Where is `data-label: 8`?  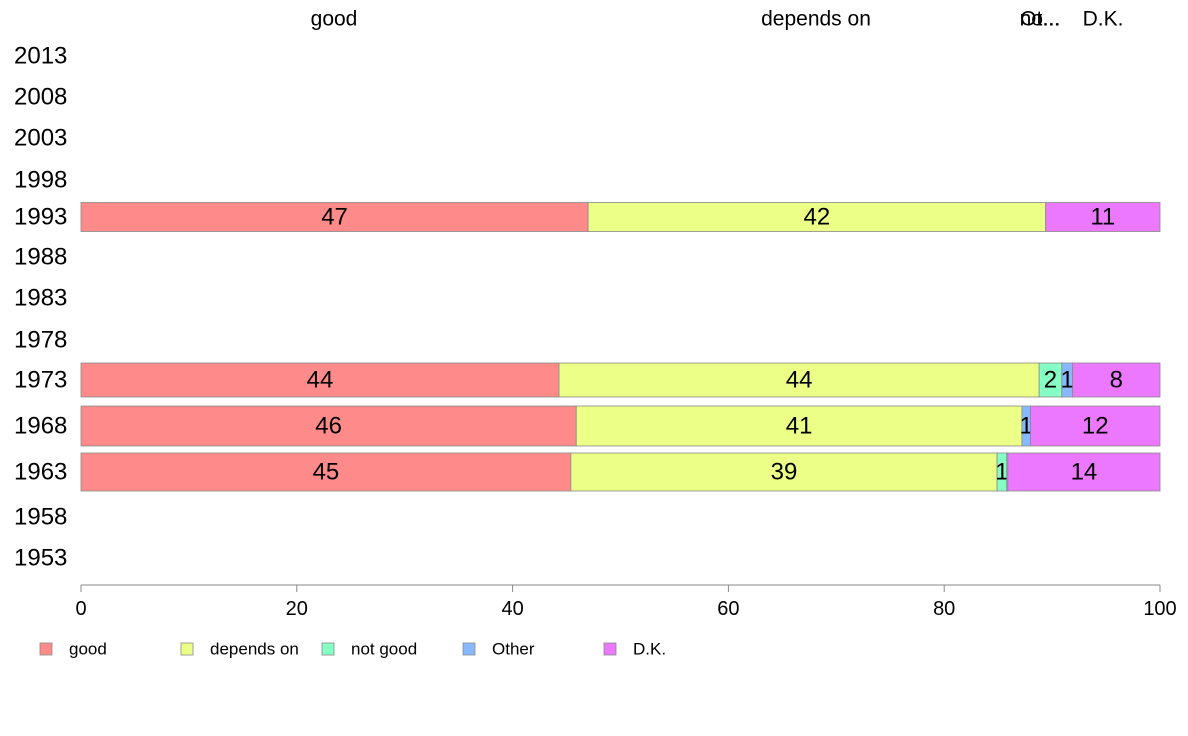
data-label: 8 is located at coordinates (1116, 380).